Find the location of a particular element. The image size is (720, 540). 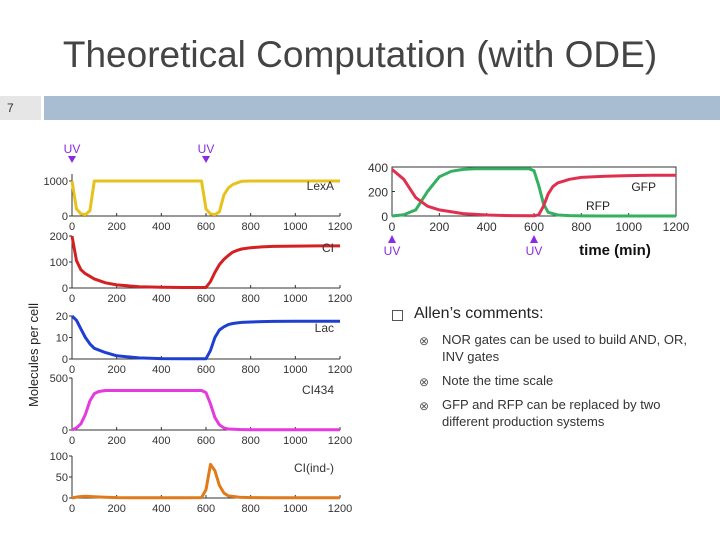

series-line-gfp is located at coordinates (533, 192).